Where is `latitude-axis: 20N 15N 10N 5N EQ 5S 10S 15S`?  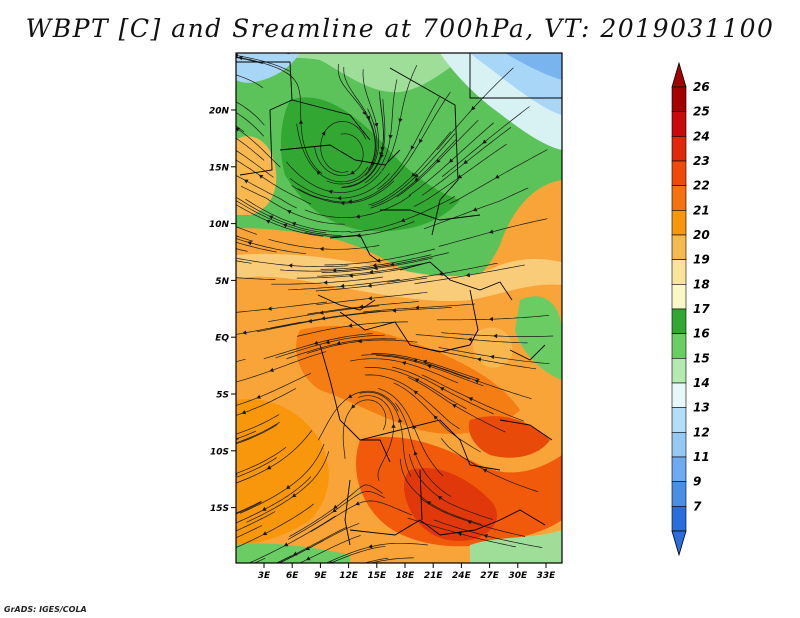
latitude-axis: 20N 15N 10N 5N EQ 5S 10S 15S is located at coordinates (222, 310).